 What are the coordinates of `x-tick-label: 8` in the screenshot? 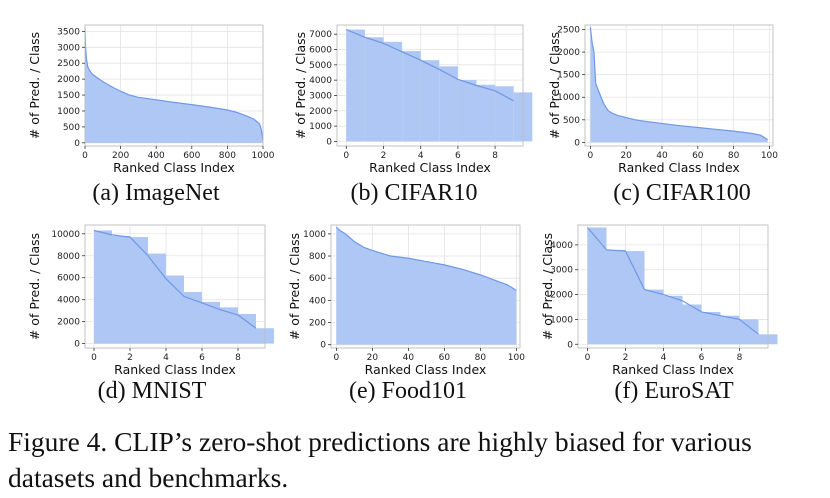 It's located at (495, 156).